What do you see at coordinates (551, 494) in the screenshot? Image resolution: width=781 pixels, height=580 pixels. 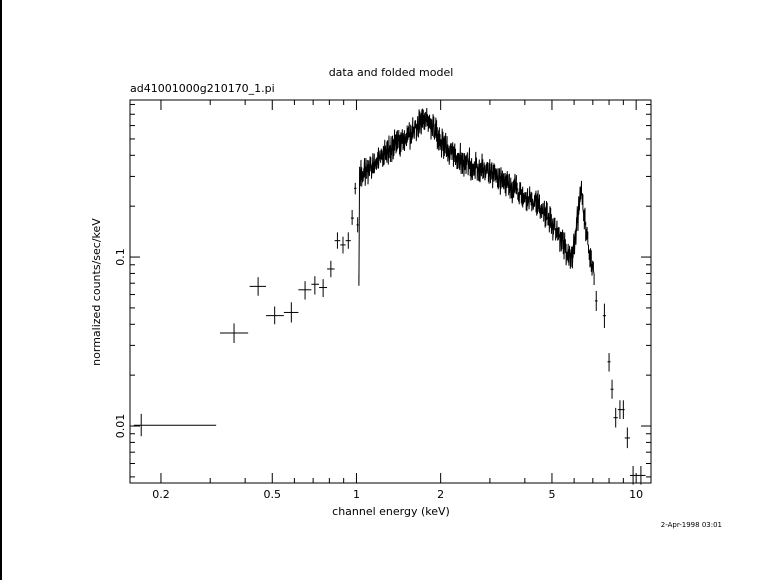 I see `x-tick-label: 5` at bounding box center [551, 494].